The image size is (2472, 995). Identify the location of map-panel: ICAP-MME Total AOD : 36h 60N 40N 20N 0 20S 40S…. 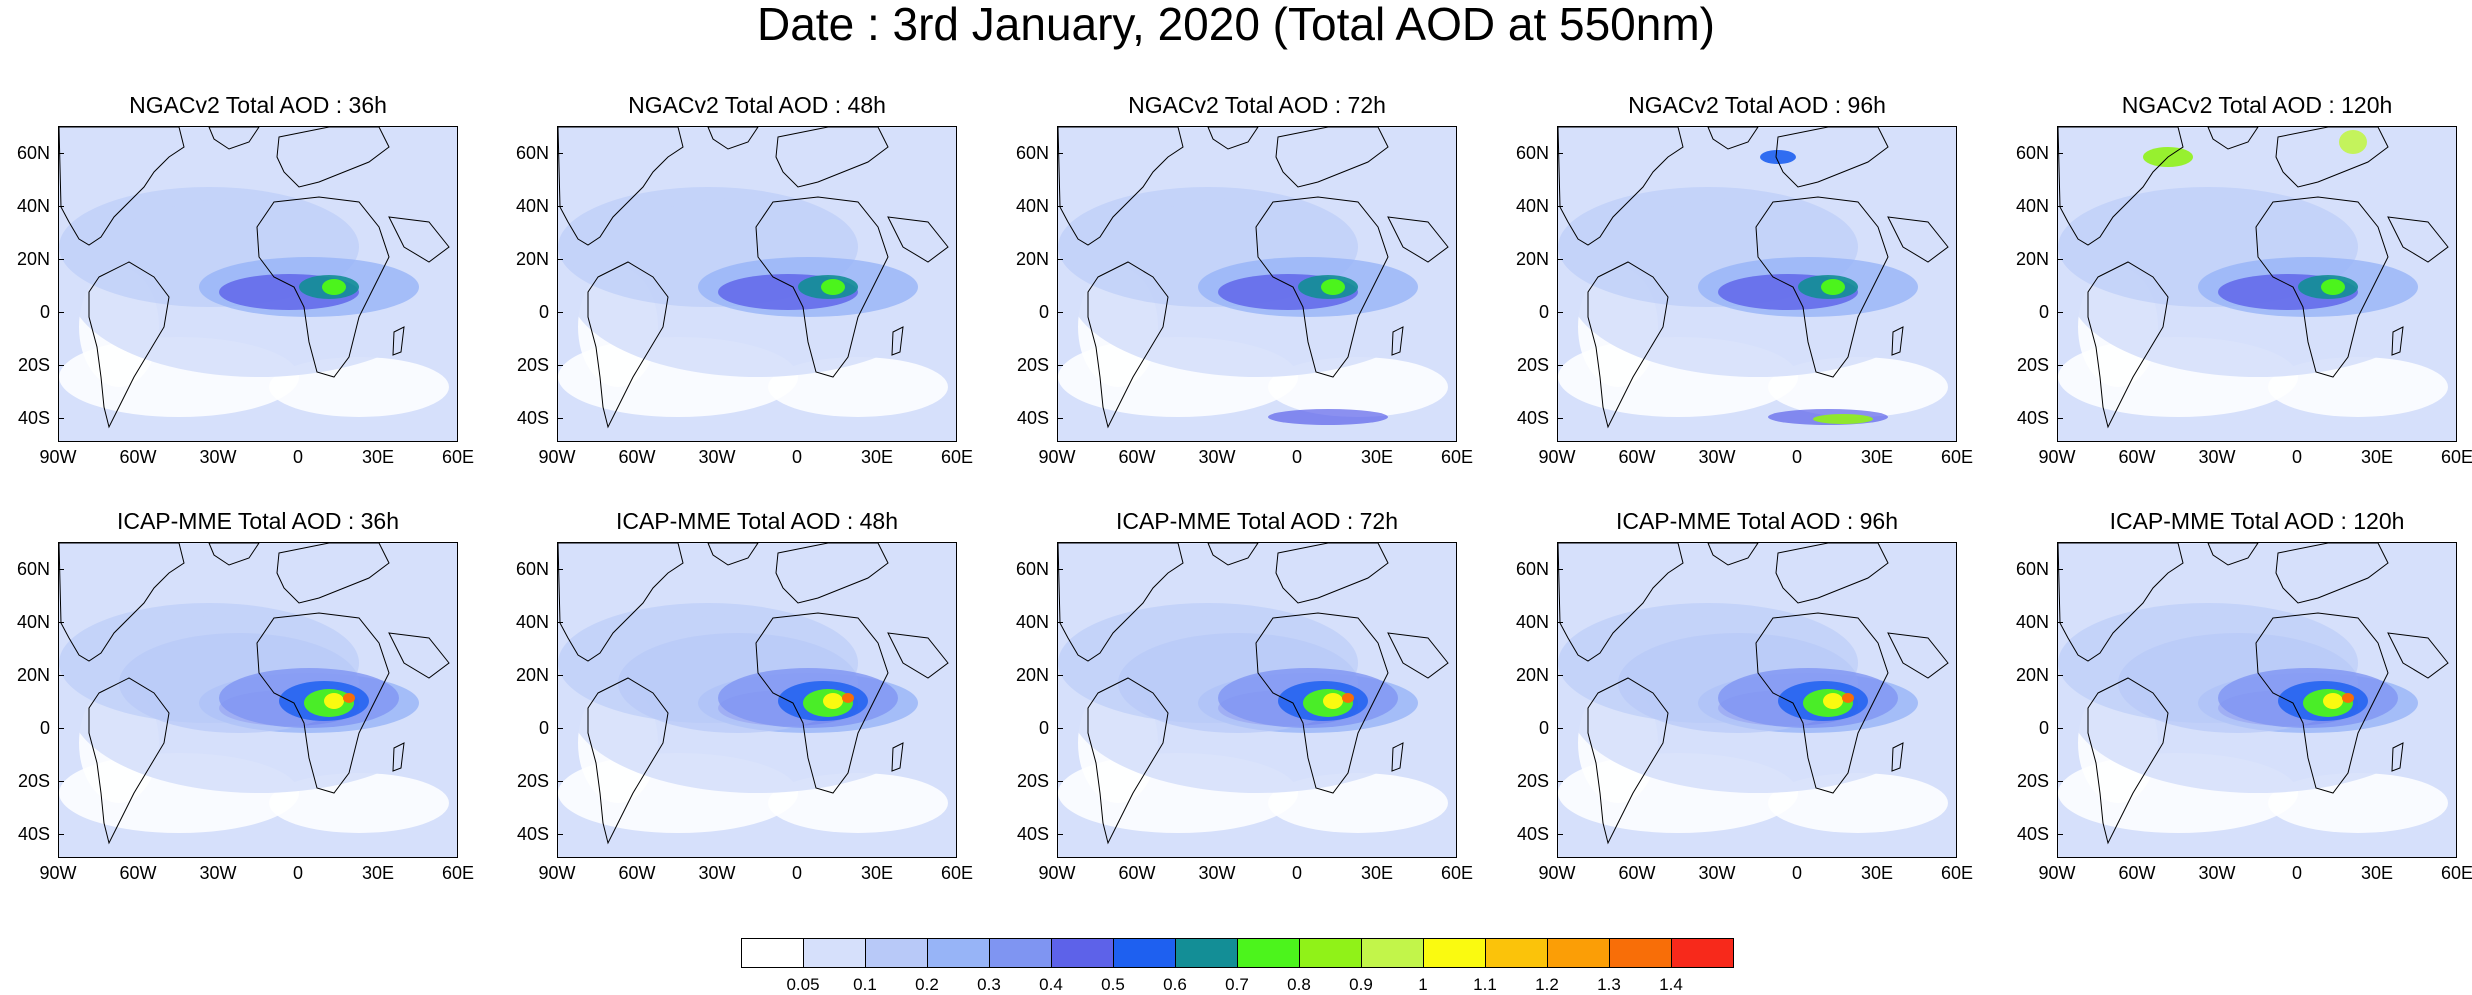
(245, 695).